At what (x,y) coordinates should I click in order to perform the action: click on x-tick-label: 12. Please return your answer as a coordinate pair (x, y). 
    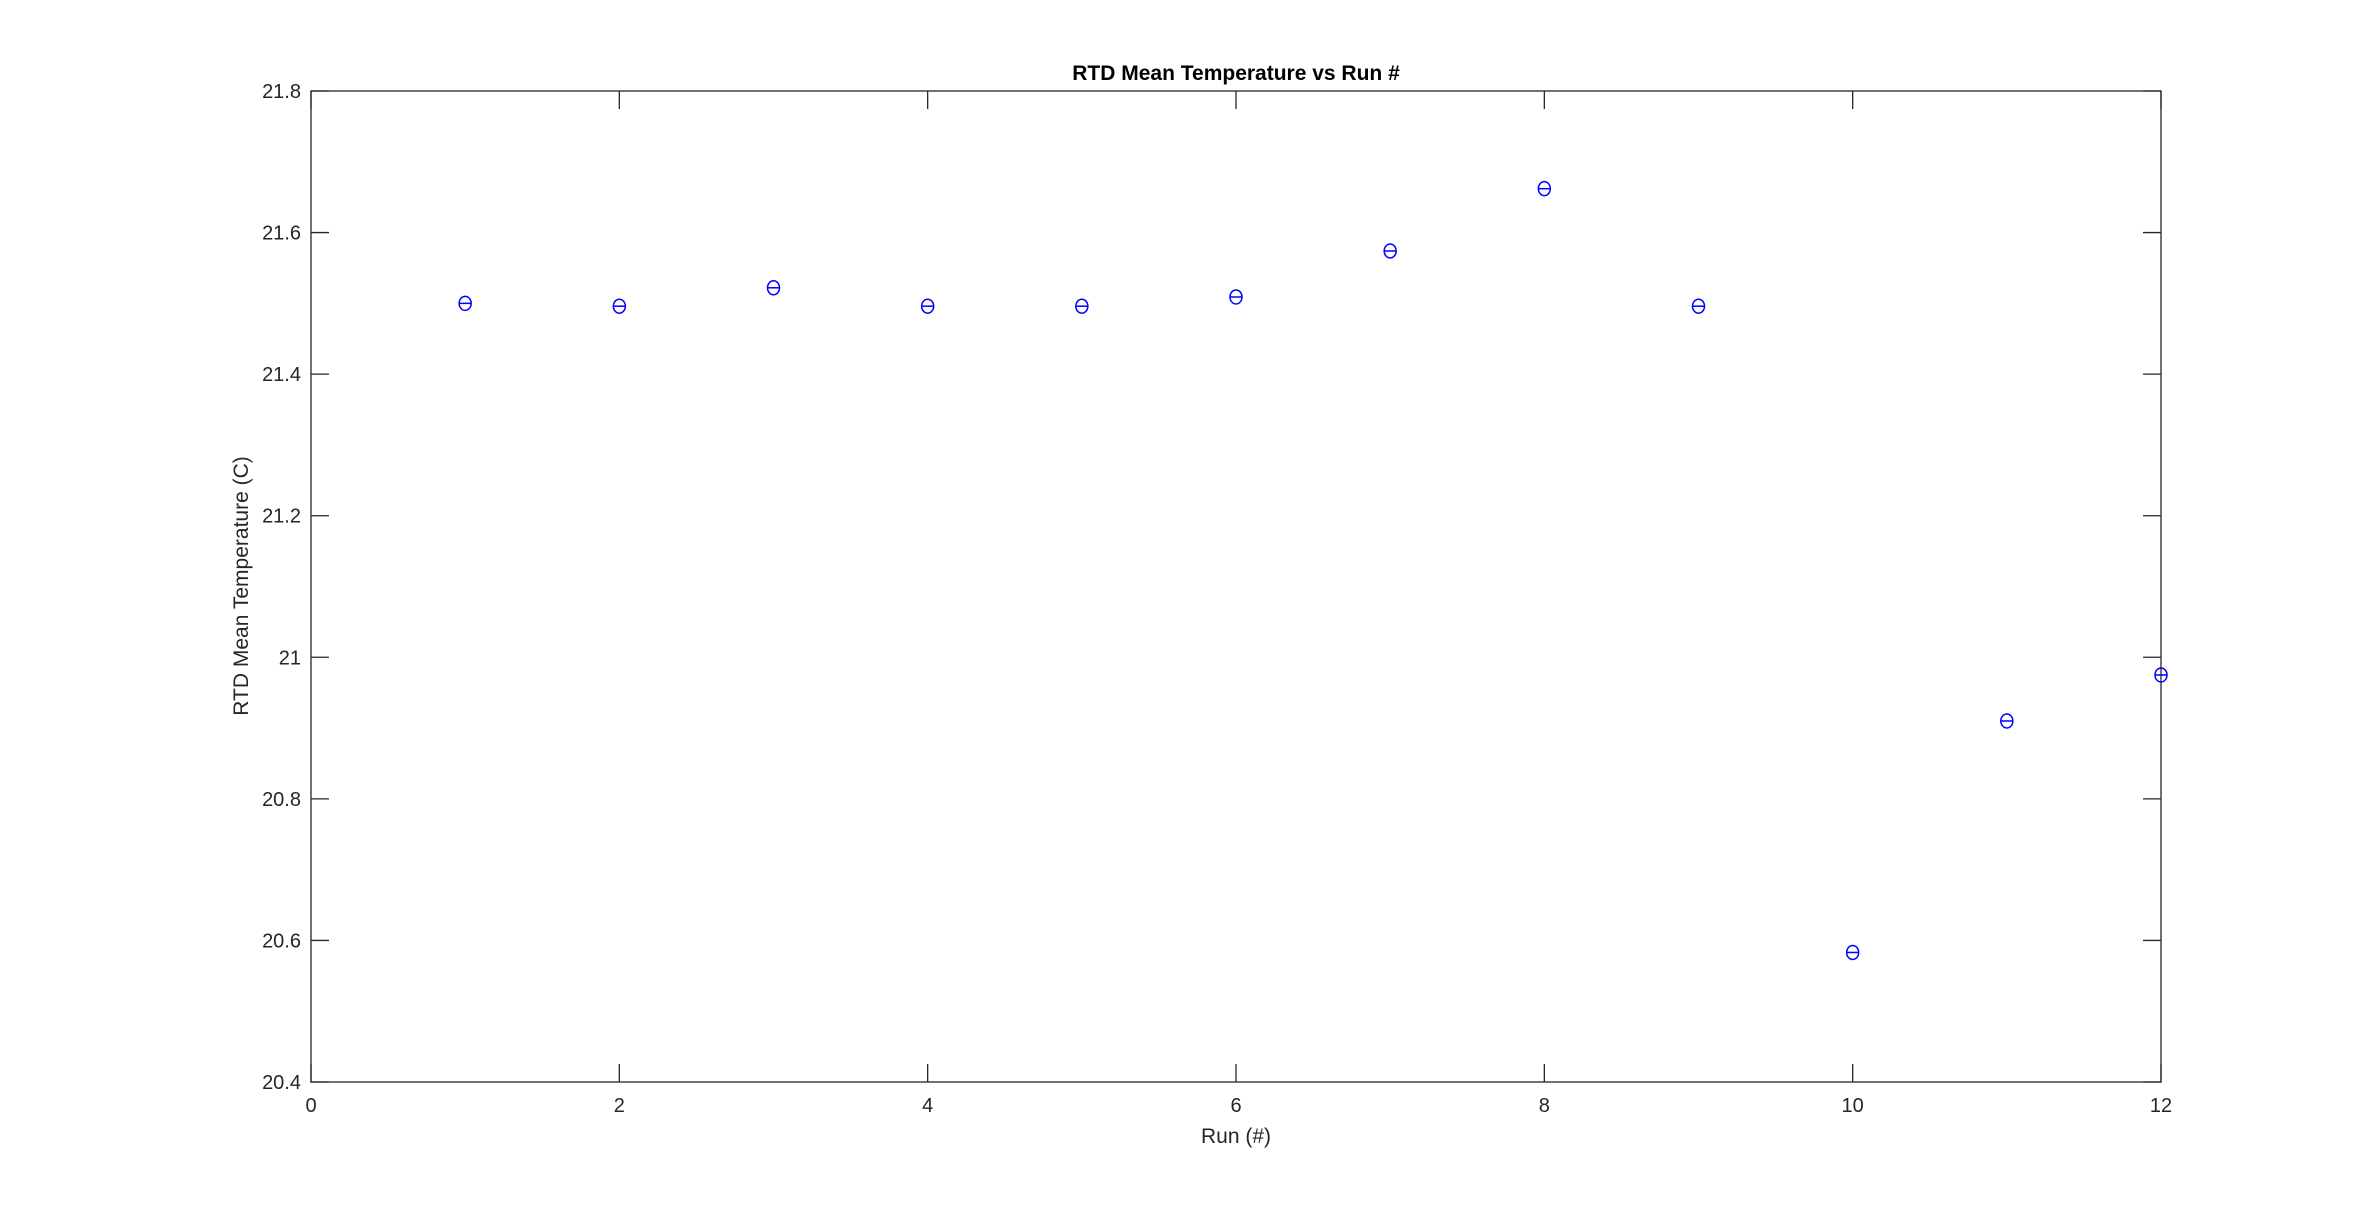
    Looking at the image, I should click on (2161, 1106).